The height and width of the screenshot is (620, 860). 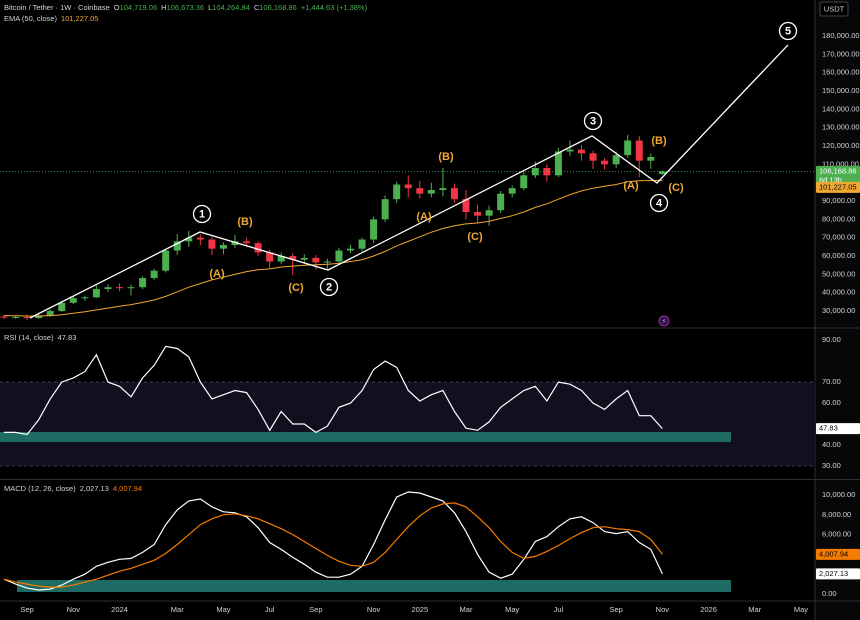 I want to click on event-icon-glyph: ⚡, so click(x=664, y=321).